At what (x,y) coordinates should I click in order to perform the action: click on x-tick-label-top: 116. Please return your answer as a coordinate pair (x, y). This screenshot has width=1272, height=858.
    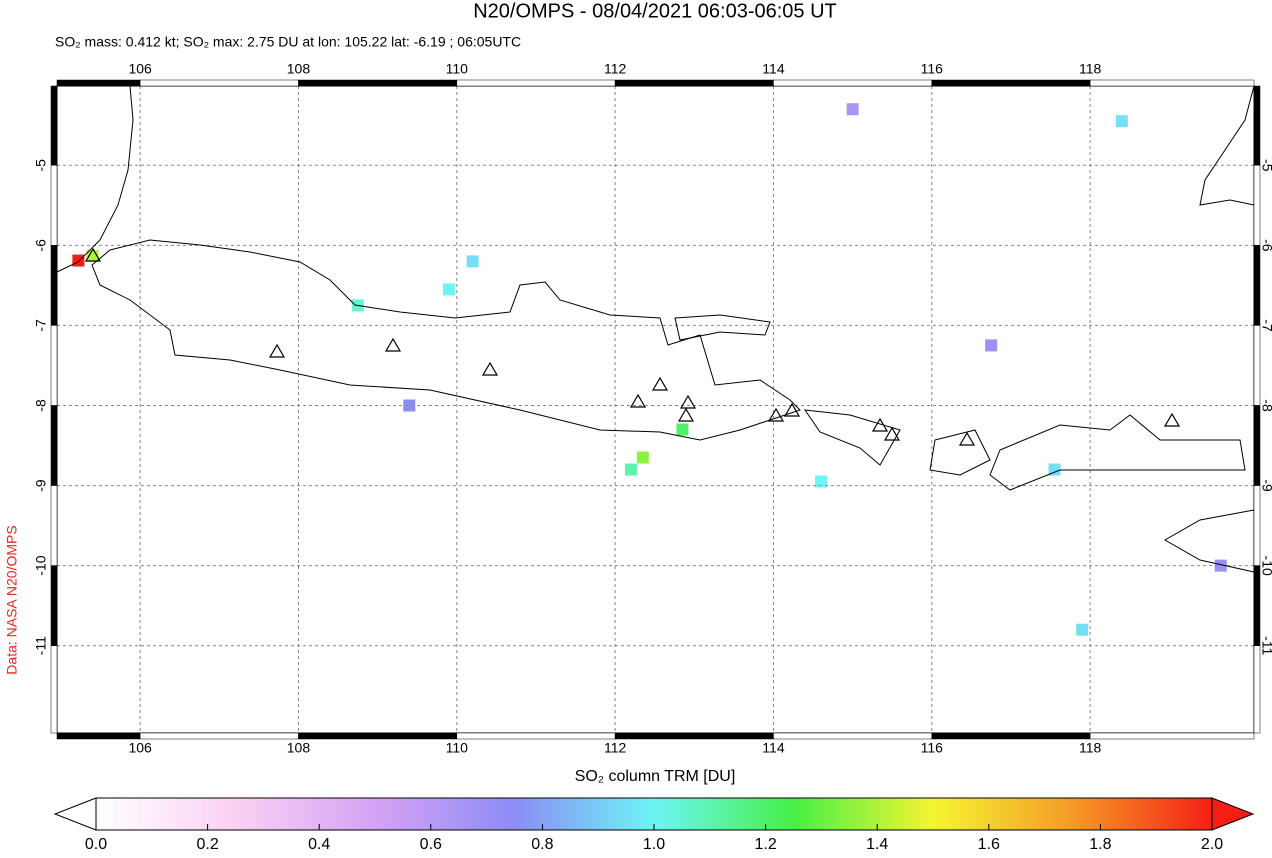
    Looking at the image, I should click on (932, 69).